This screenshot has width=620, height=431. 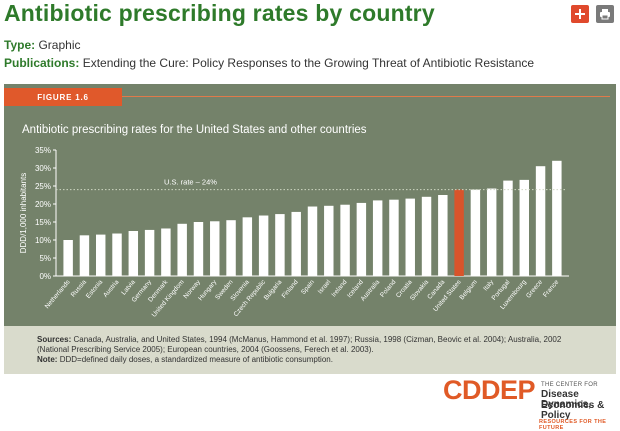 I want to click on sources-label: Sources:, so click(x=54, y=339).